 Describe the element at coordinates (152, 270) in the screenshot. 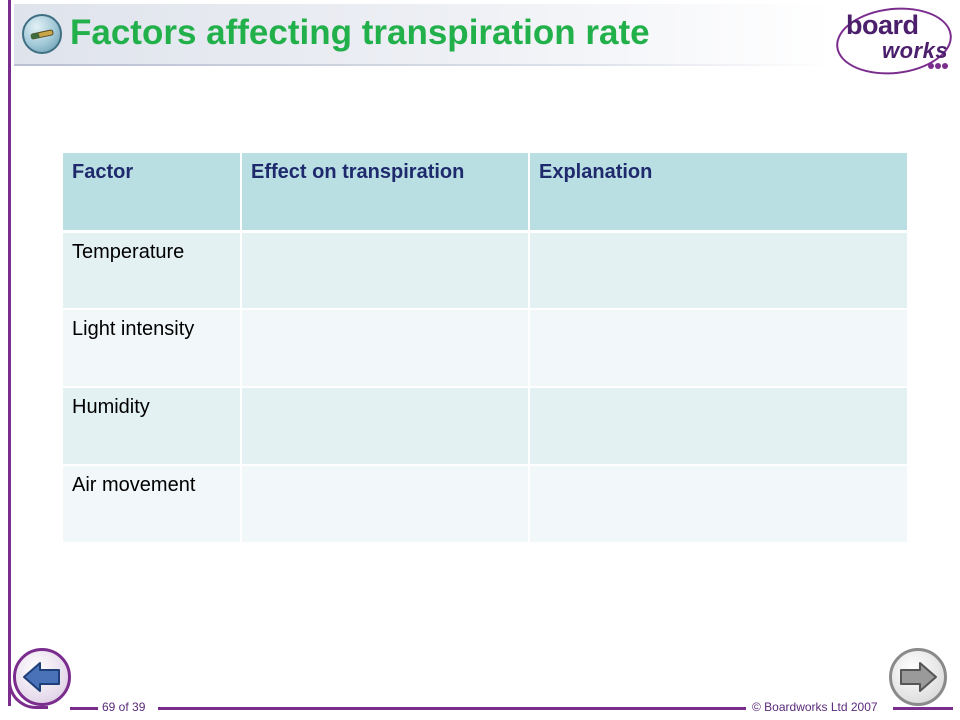

I see `factor-cell: Temperature` at that location.